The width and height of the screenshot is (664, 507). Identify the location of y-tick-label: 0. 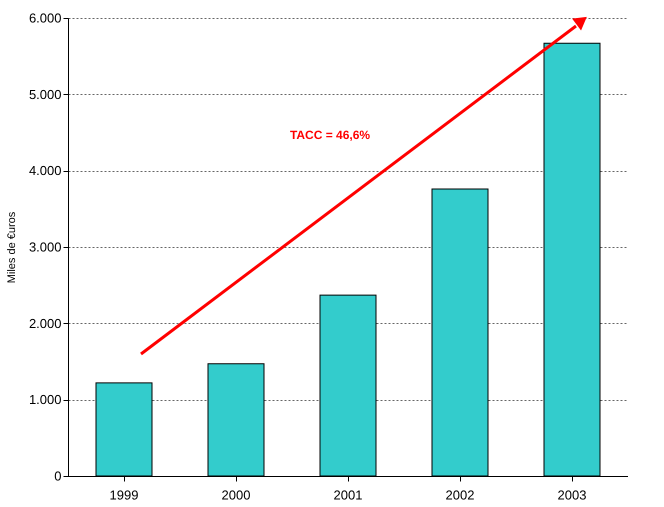
(58, 476).